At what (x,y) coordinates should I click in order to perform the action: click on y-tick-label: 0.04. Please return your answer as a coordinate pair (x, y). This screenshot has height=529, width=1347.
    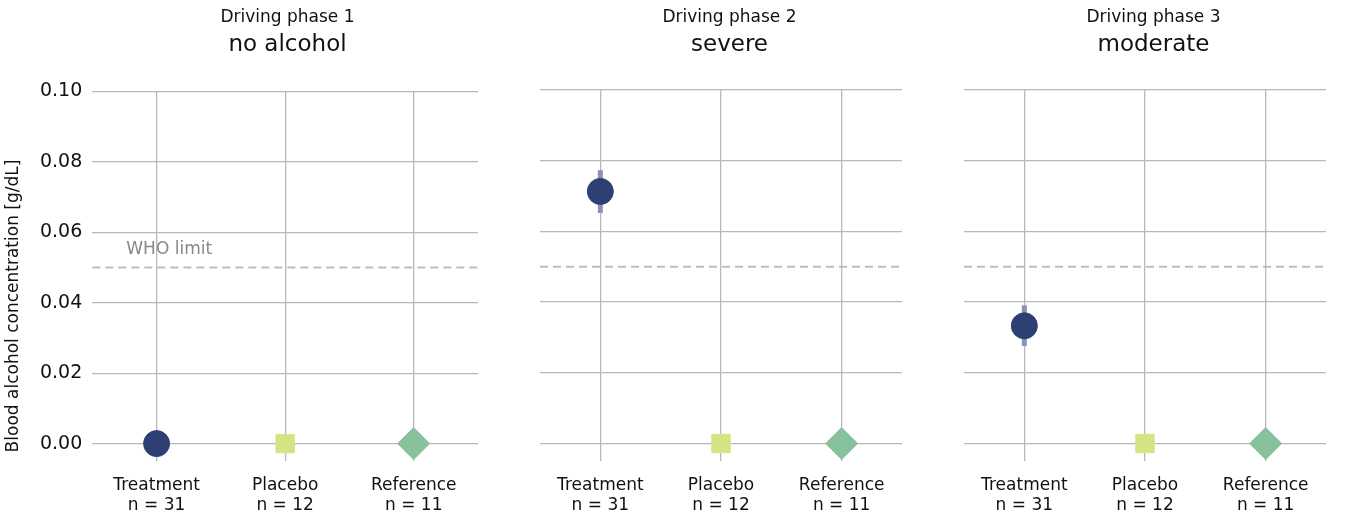
    Looking at the image, I should click on (61, 300).